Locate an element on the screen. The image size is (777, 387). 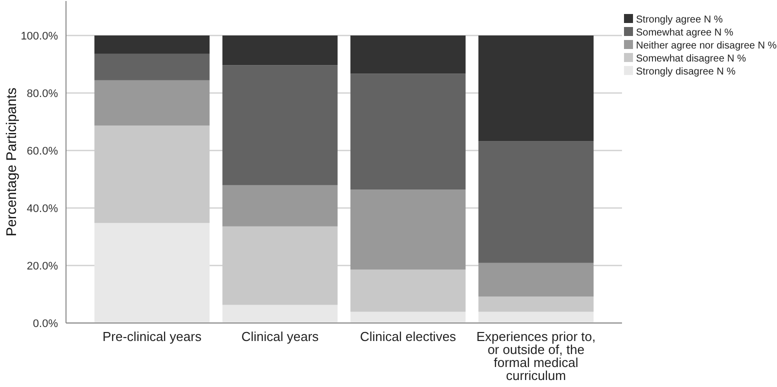
x-tick-label: Clinical years is located at coordinates (280, 336).